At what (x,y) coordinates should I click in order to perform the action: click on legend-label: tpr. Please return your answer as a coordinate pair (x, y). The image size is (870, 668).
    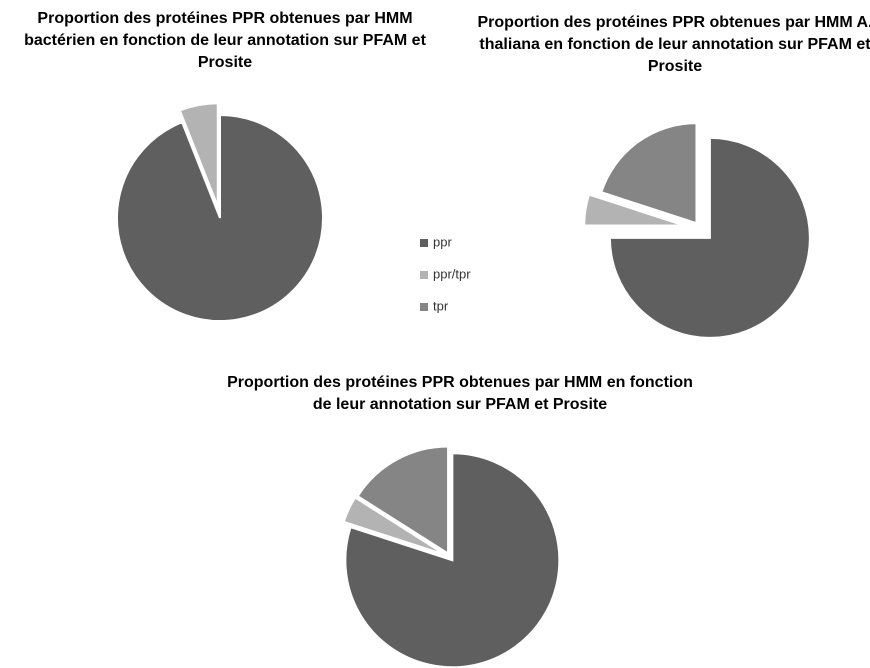
    Looking at the image, I should click on (441, 305).